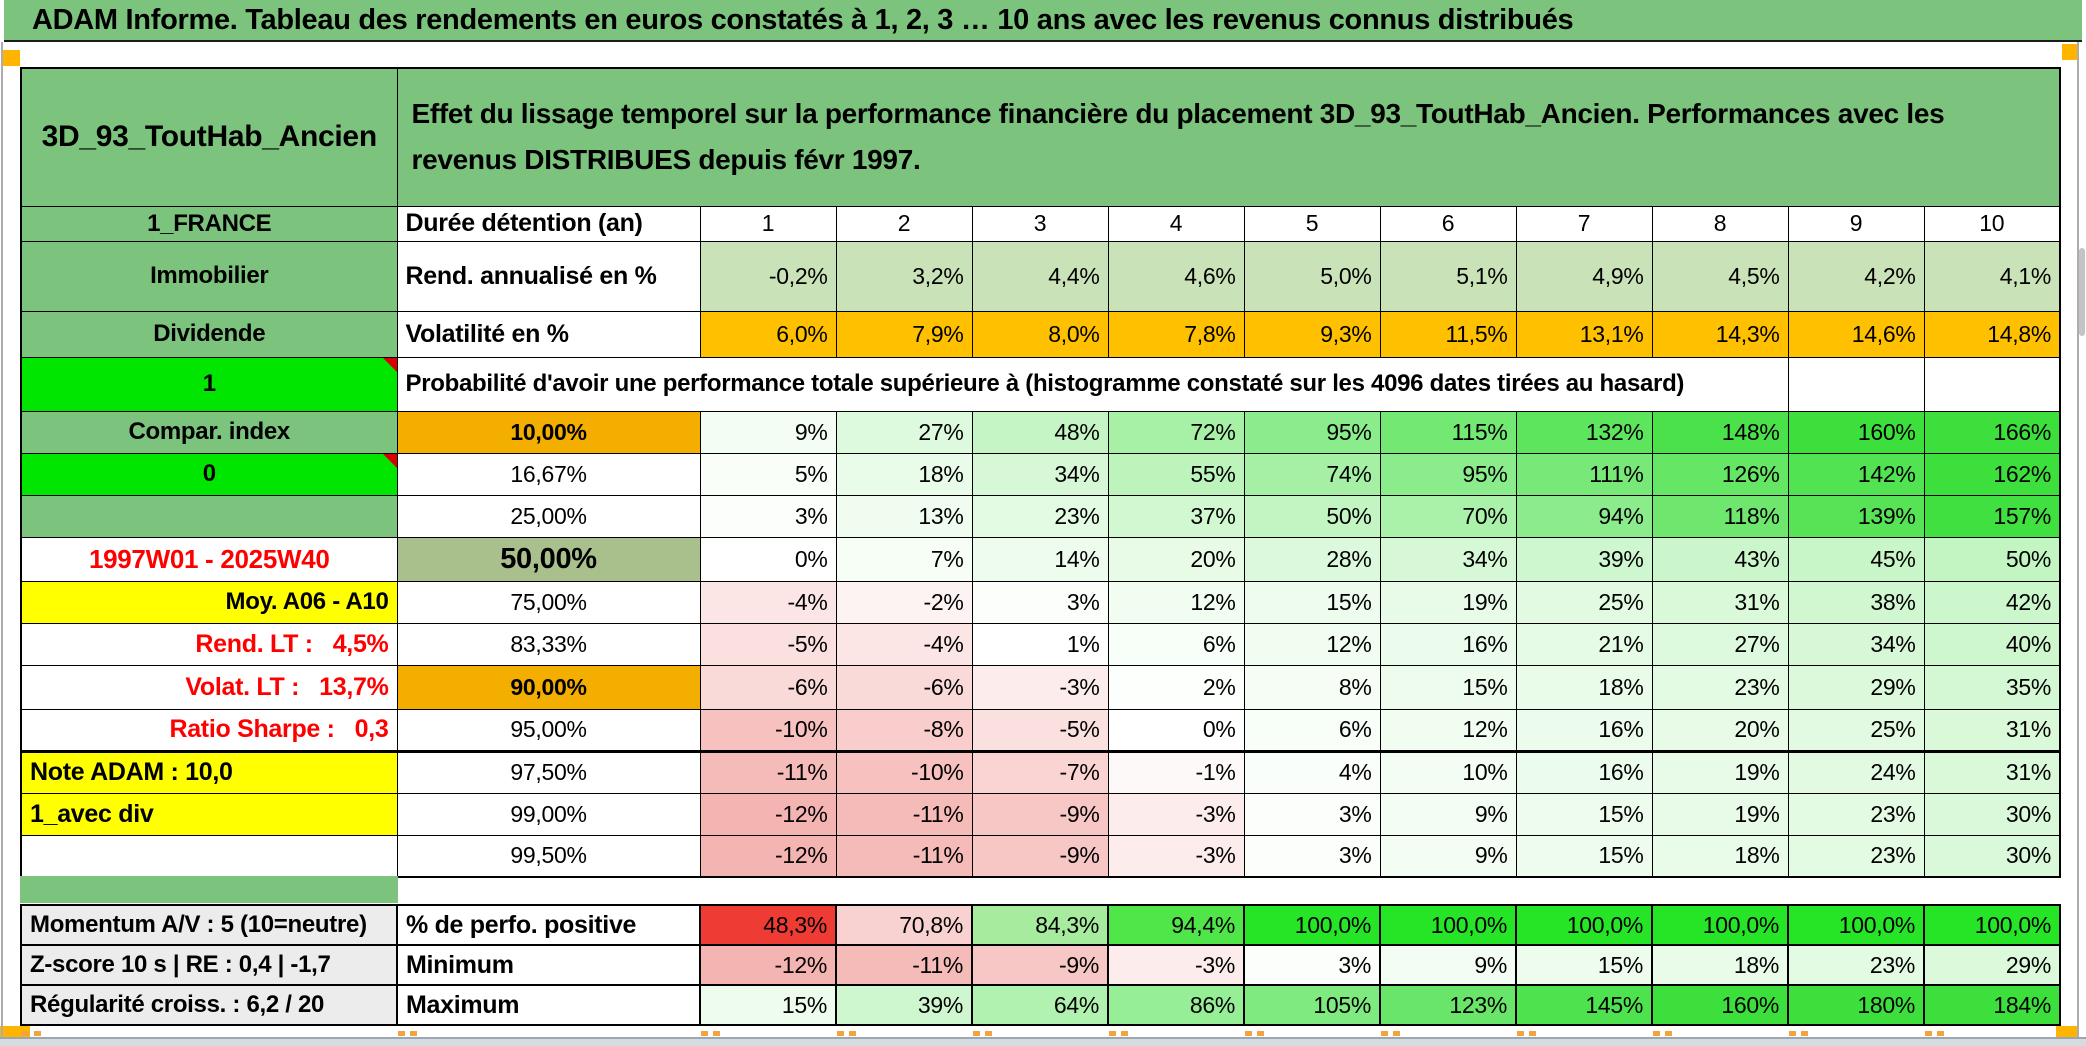  Describe the element at coordinates (768, 276) in the screenshot. I see `cell-annualized-return-y1: -0,2%` at that location.